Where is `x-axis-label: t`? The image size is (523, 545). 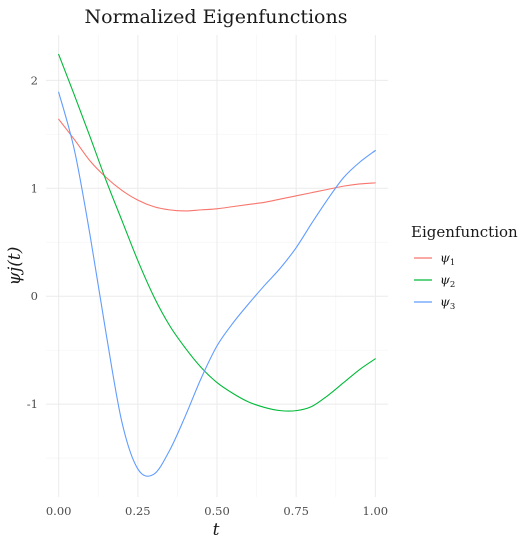
x-axis-label: t is located at coordinates (216, 530).